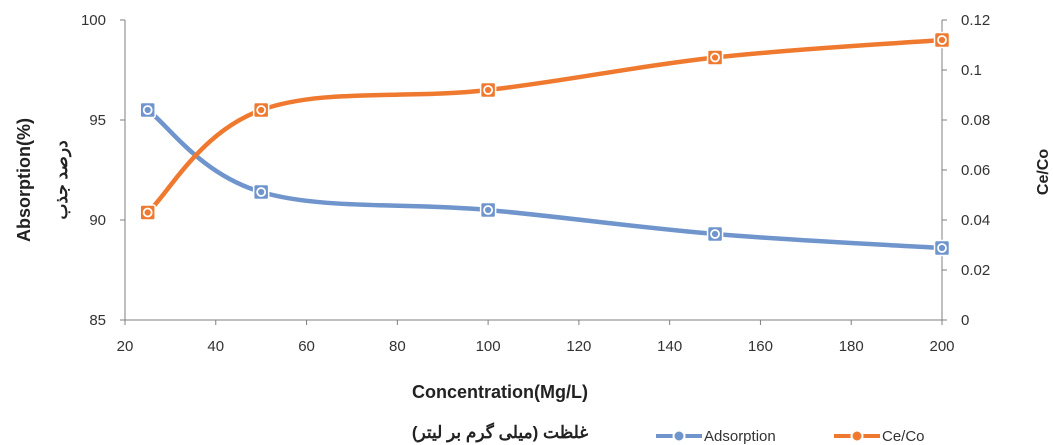  Describe the element at coordinates (760, 346) in the screenshot. I see `x-tick-label: 160` at that location.